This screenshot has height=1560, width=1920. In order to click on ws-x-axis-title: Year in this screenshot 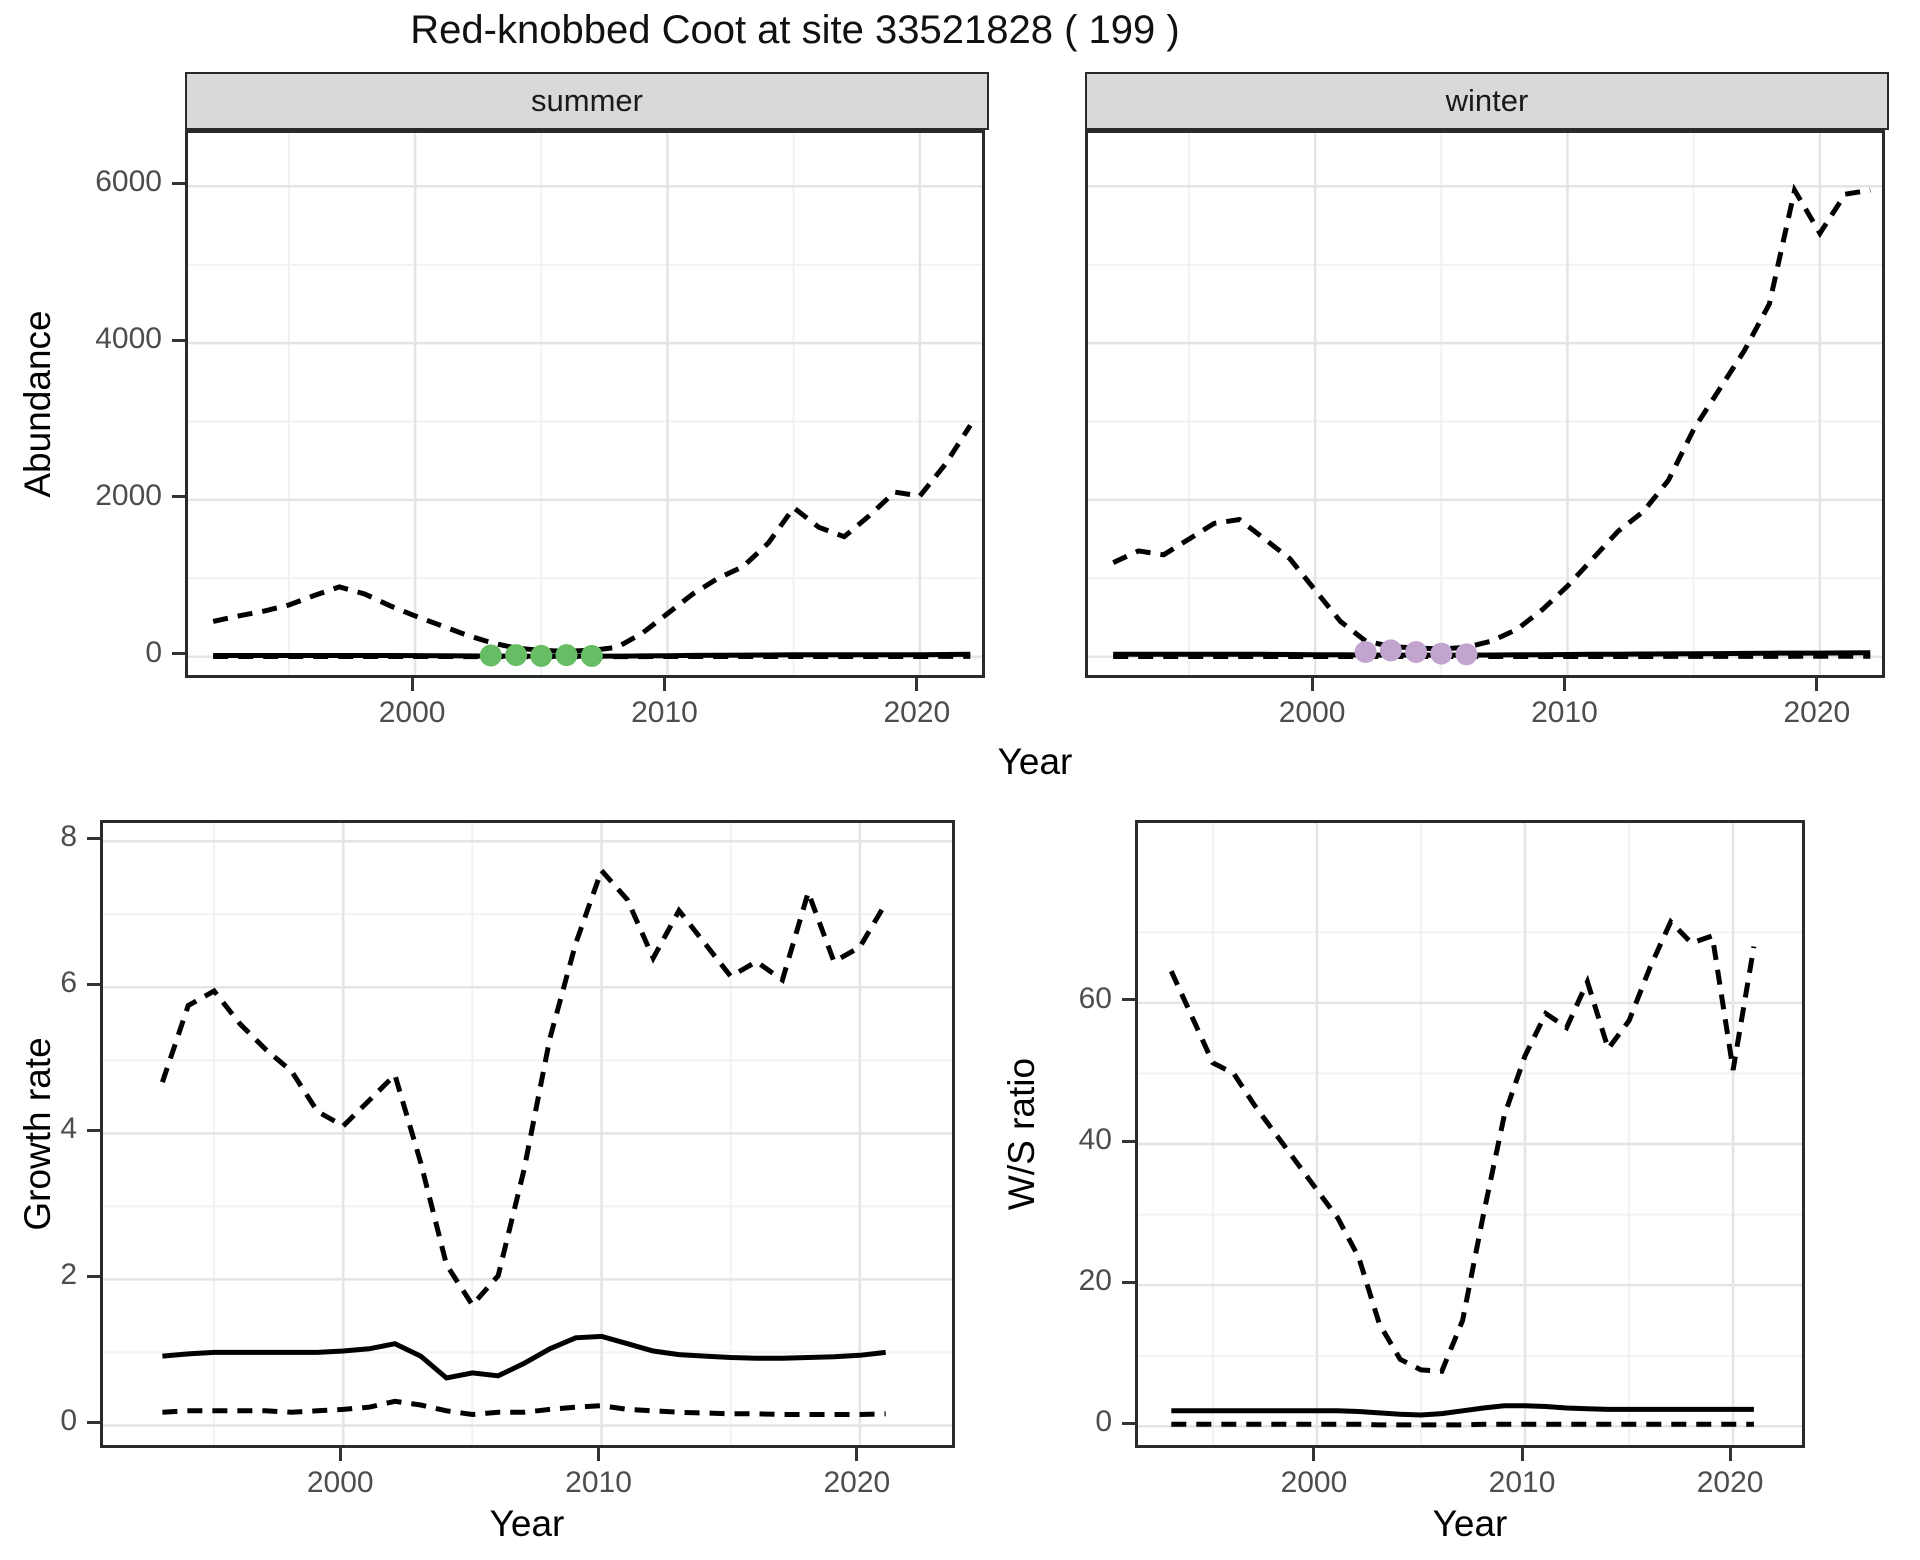, I will do `click(1470, 1523)`.